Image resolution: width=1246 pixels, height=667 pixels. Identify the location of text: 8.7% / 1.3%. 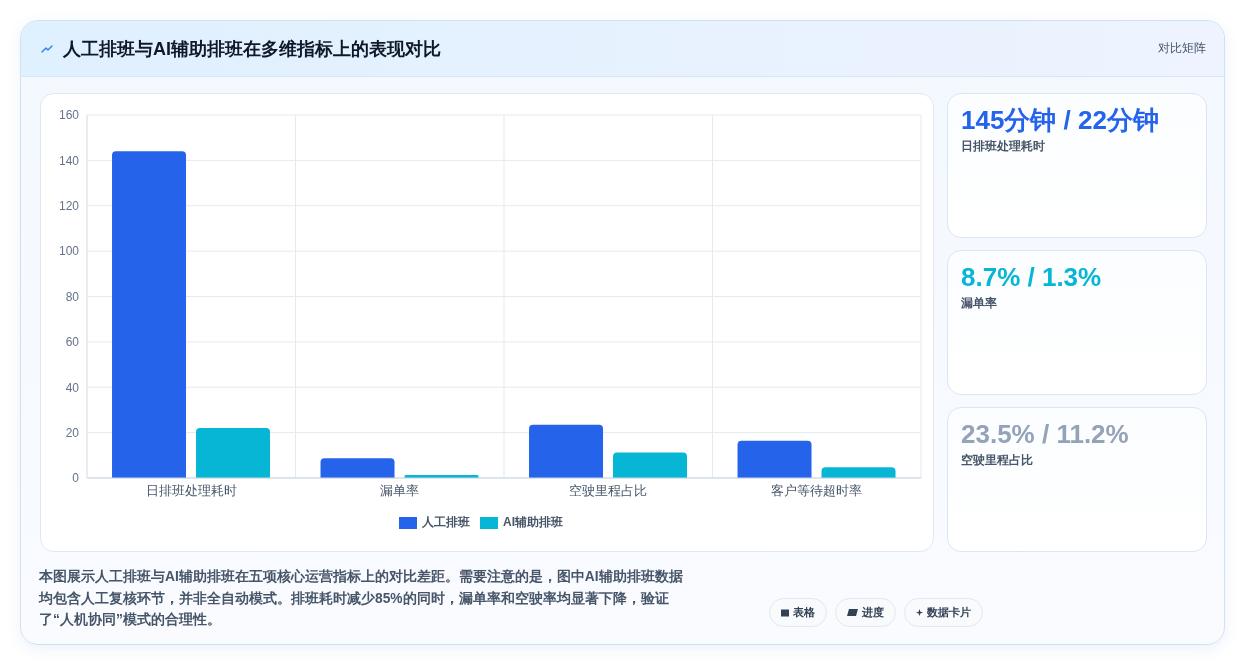
(1031, 277).